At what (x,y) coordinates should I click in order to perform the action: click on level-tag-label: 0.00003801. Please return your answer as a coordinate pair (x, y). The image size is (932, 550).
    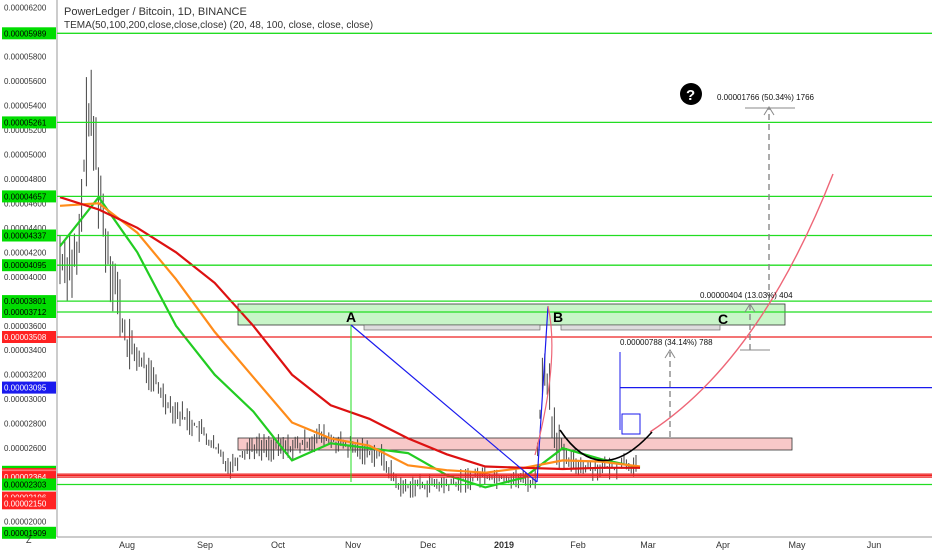
    Looking at the image, I should click on (25, 301).